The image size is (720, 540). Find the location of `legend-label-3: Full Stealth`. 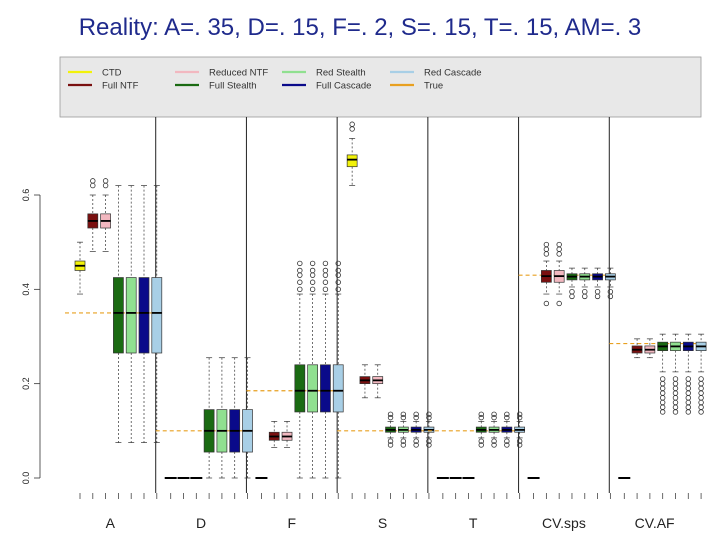

legend-label-3: Full Stealth is located at coordinates (233, 86).